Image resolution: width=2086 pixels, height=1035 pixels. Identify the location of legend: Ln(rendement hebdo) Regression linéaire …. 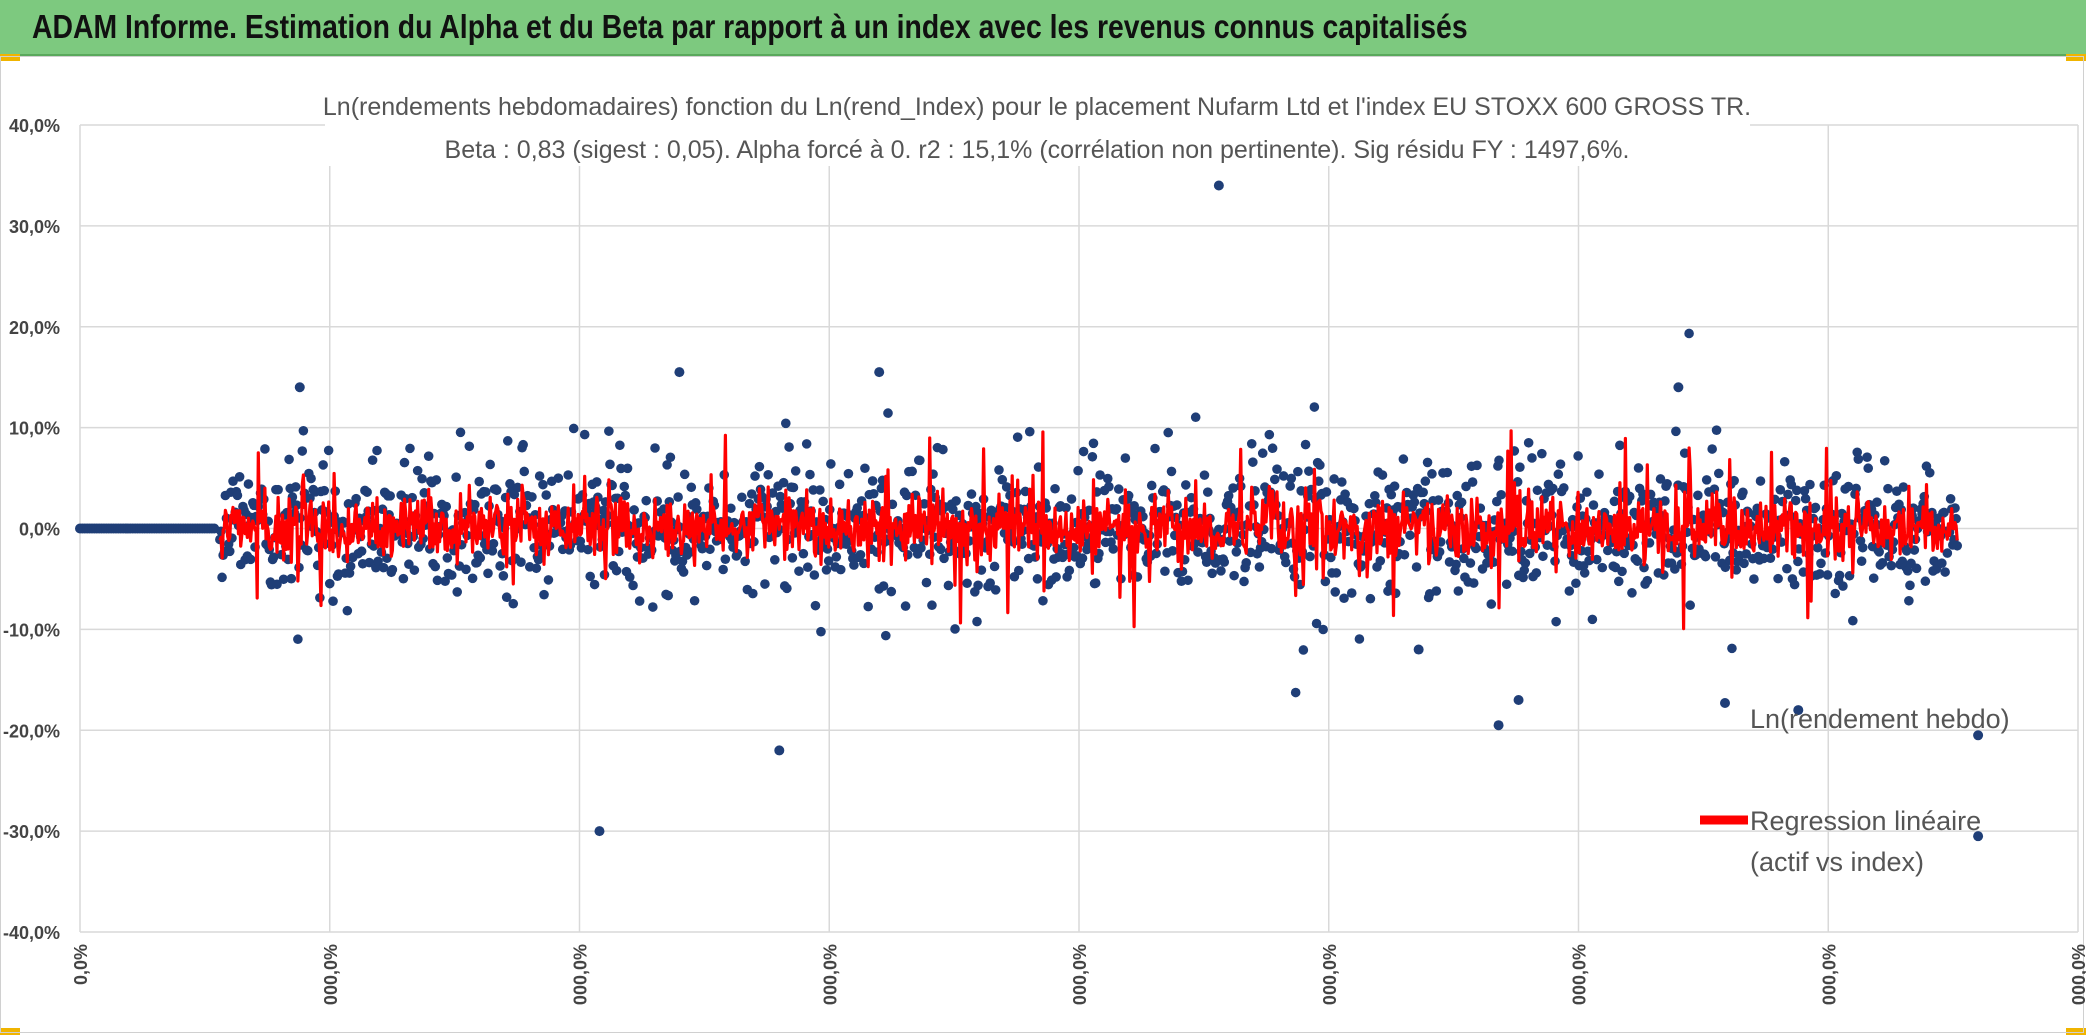
(1855, 787).